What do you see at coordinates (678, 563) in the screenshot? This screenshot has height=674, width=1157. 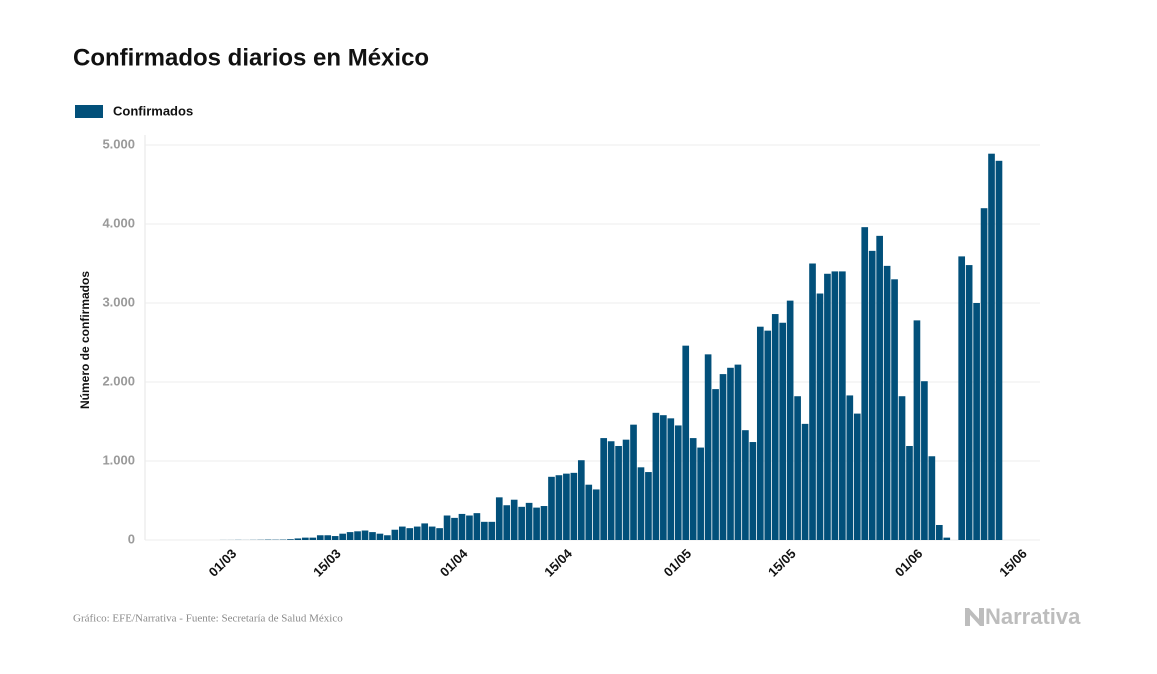 I see `x-tick-label: 01/05` at bounding box center [678, 563].